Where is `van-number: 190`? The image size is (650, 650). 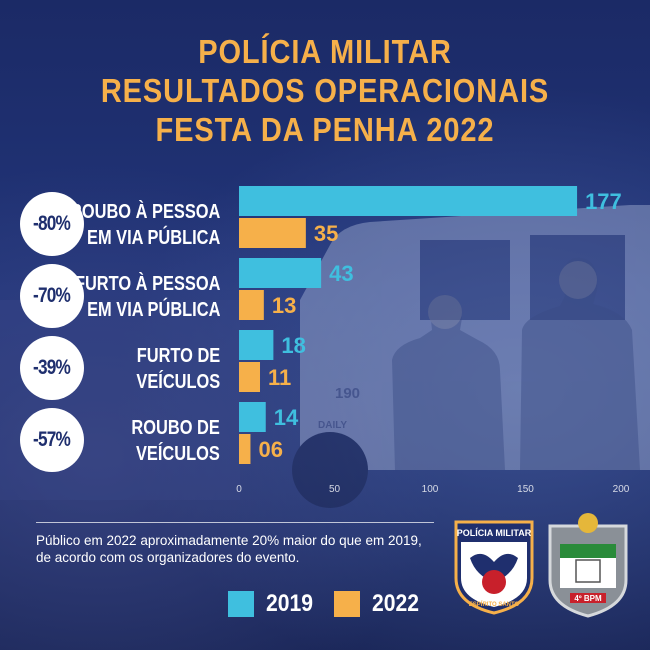 van-number: 190 is located at coordinates (347, 393).